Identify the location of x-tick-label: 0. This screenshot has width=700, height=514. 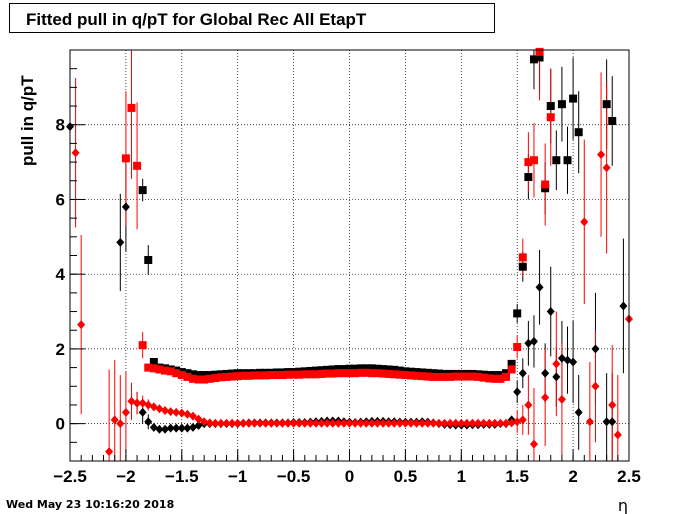
(349, 476).